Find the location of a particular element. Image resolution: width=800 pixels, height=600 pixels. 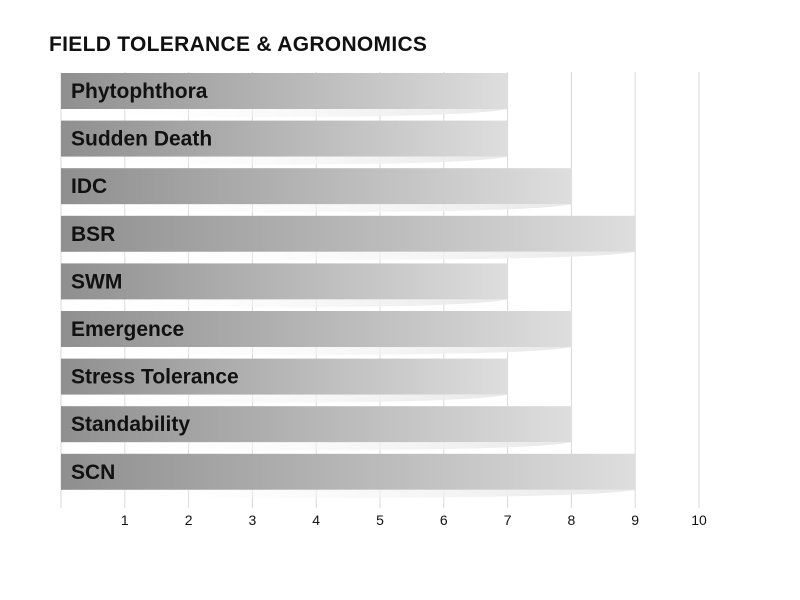

bar-label: Sudden Death is located at coordinates (141, 139).